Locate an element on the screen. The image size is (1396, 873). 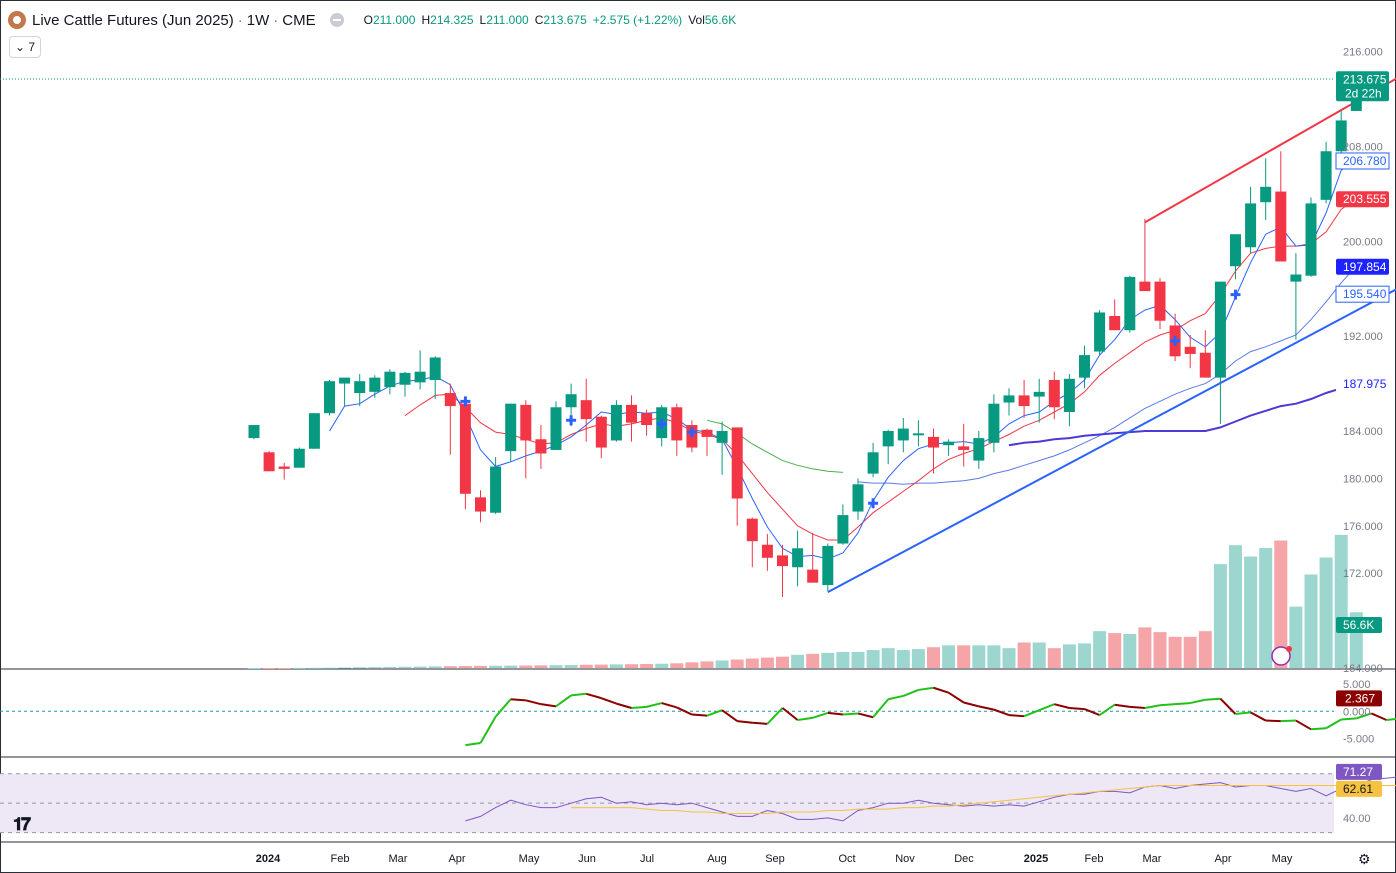
macd-axis-label: -5.000 is located at coordinates (1358, 740).